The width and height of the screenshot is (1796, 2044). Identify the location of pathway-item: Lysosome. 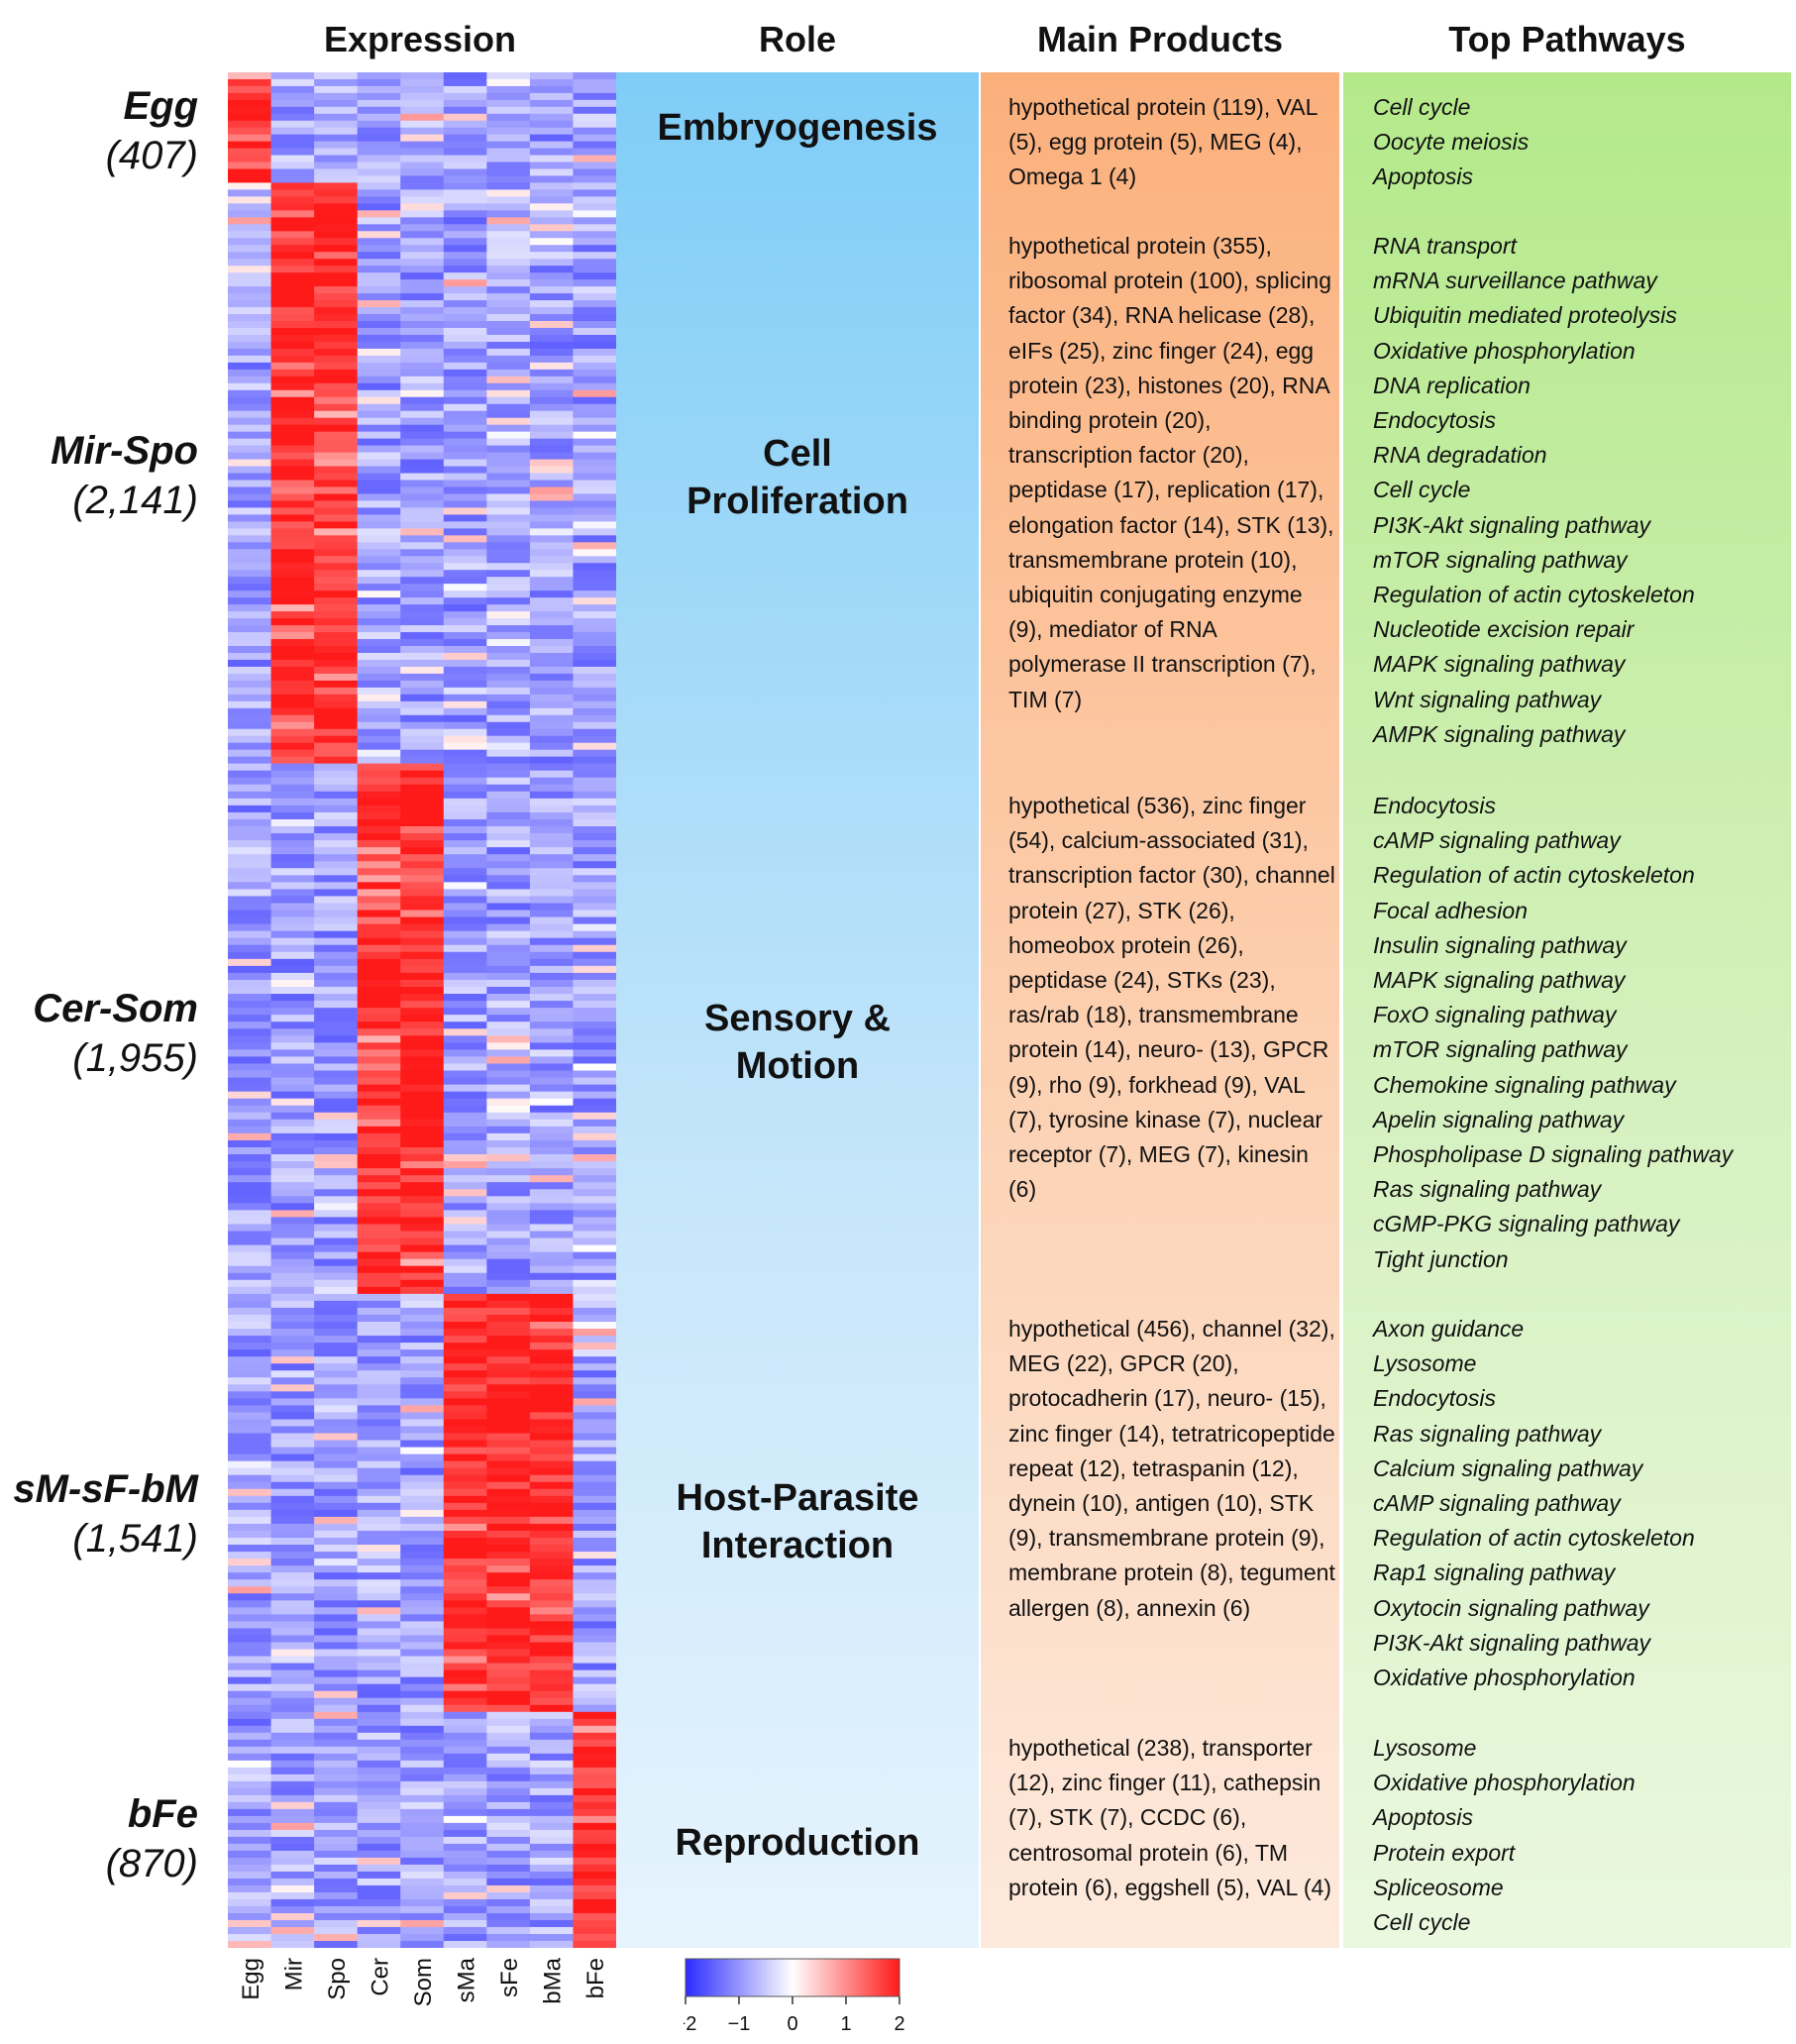
(1425, 1748).